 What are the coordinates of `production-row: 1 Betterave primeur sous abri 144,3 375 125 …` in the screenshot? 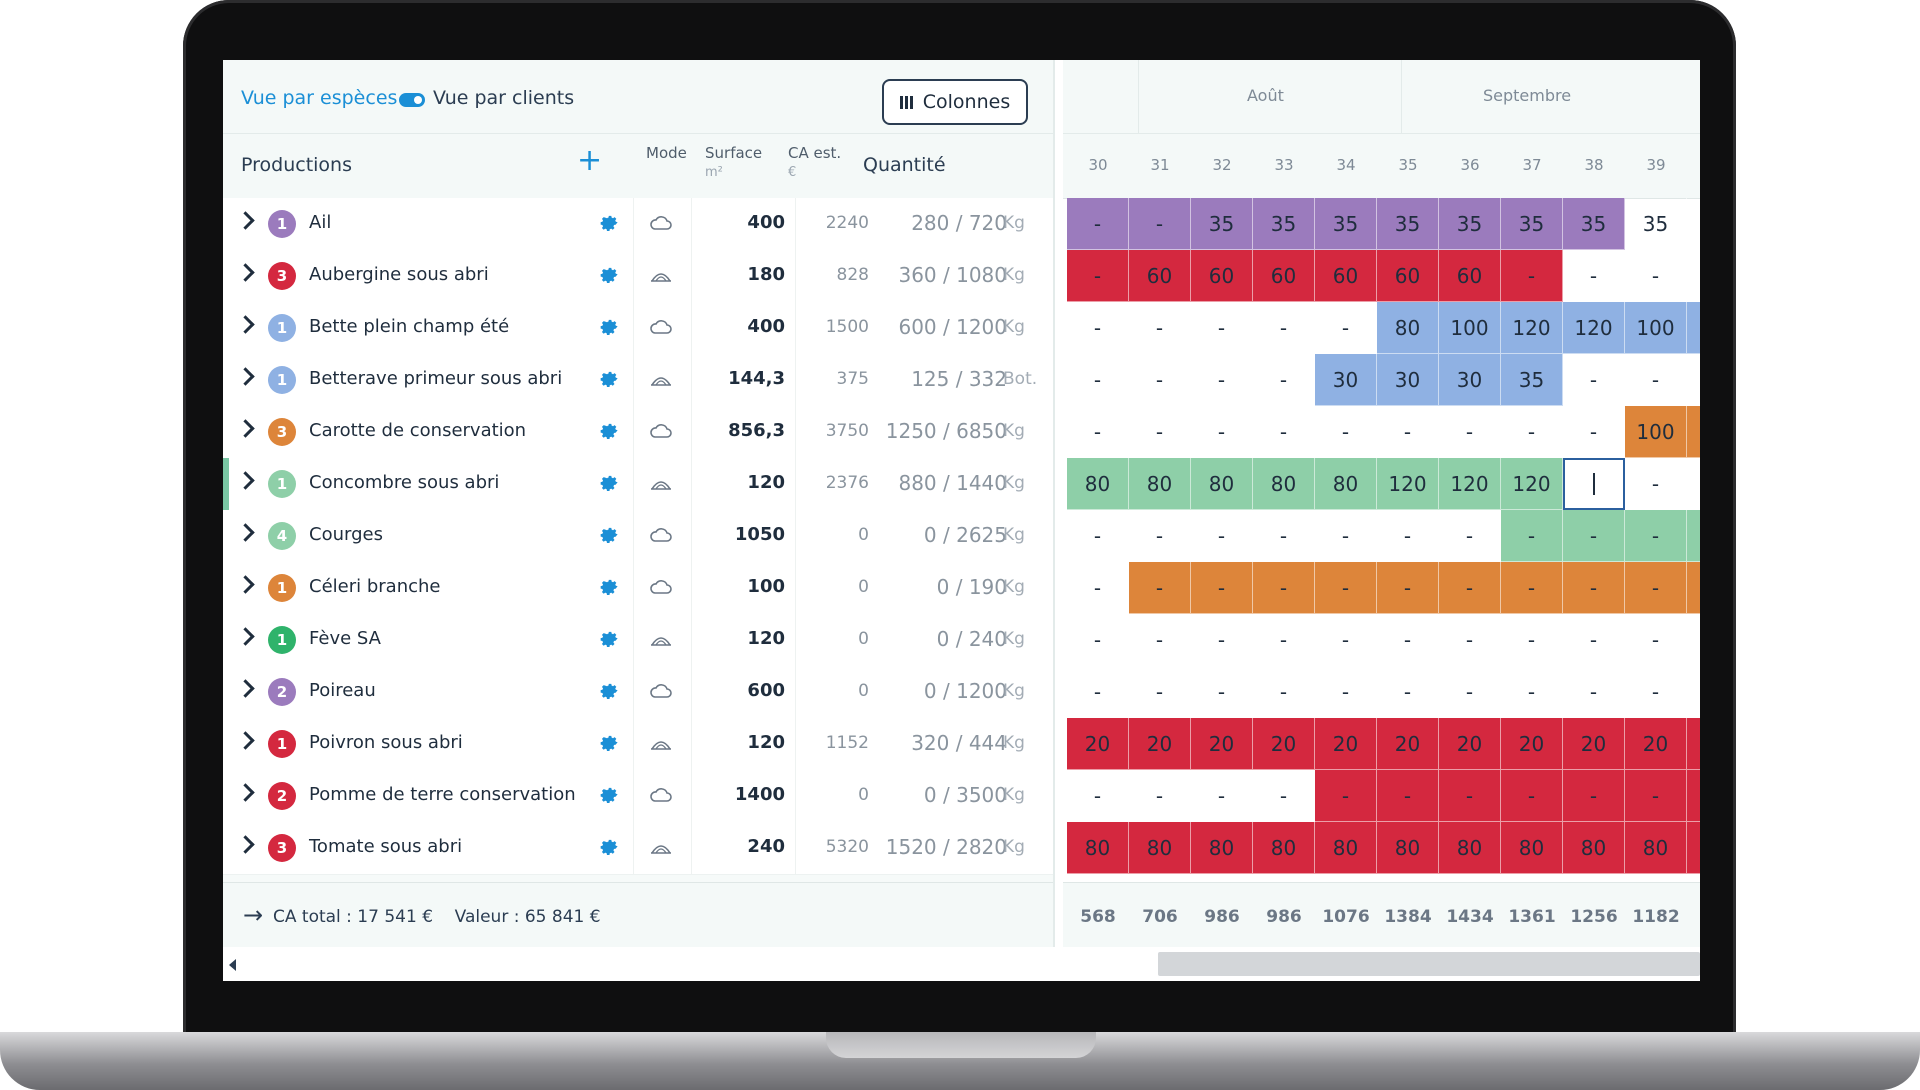 It's located at (638, 380).